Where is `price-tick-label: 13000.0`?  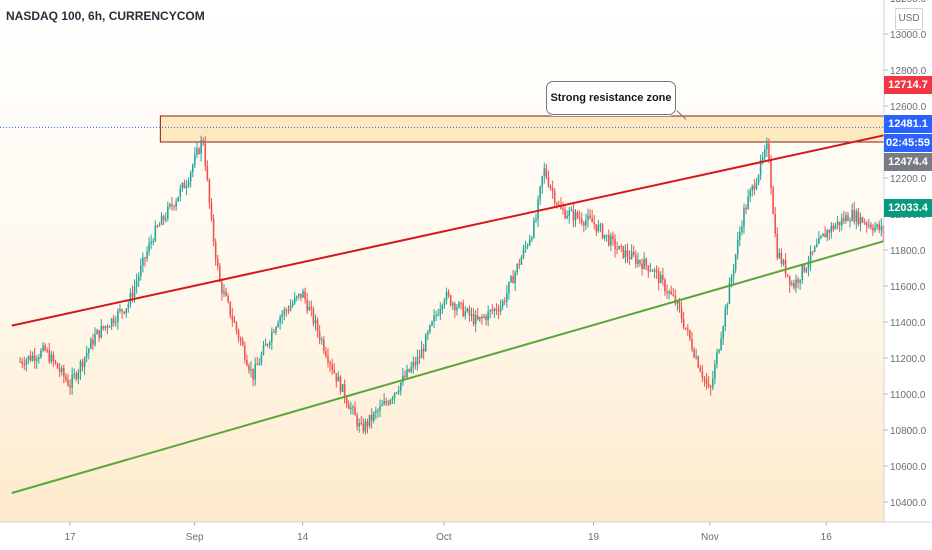
price-tick-label: 13000.0 is located at coordinates (908, 35).